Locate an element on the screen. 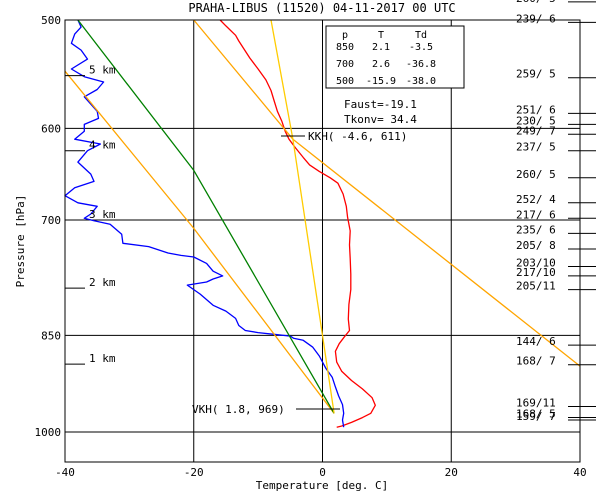 The height and width of the screenshot is (500, 600). info-table-cell: 850 is located at coordinates (345, 47).